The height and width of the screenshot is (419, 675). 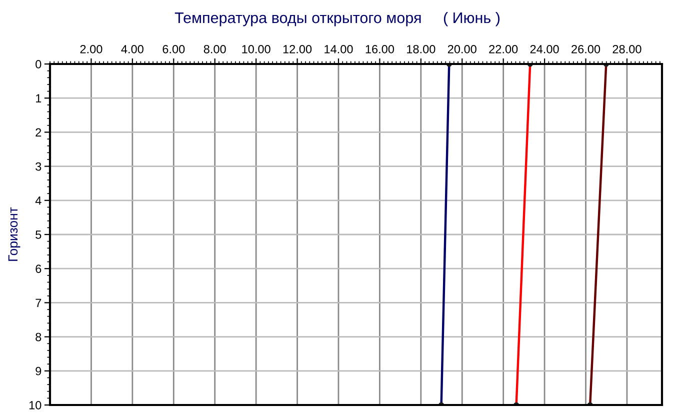 What do you see at coordinates (39, 337) in the screenshot?
I see `y-tick-label: 8` at bounding box center [39, 337].